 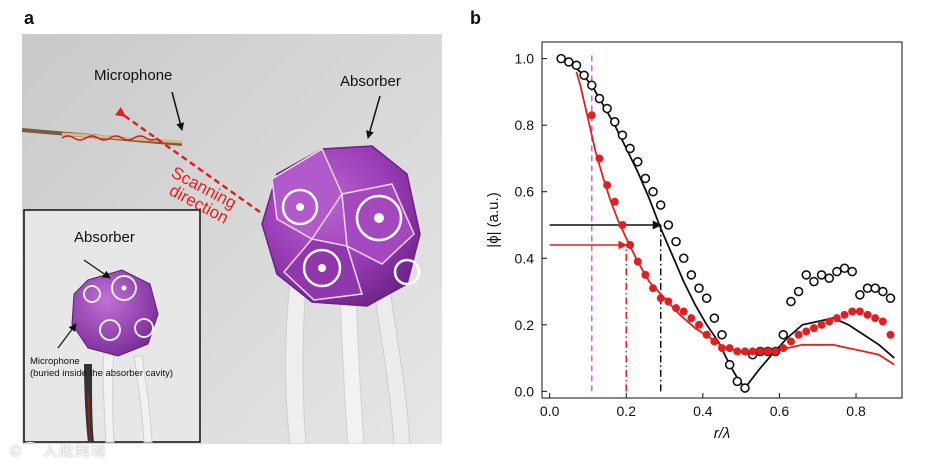 What do you see at coordinates (475, 18) in the screenshot?
I see `panel-b-letter: b` at bounding box center [475, 18].